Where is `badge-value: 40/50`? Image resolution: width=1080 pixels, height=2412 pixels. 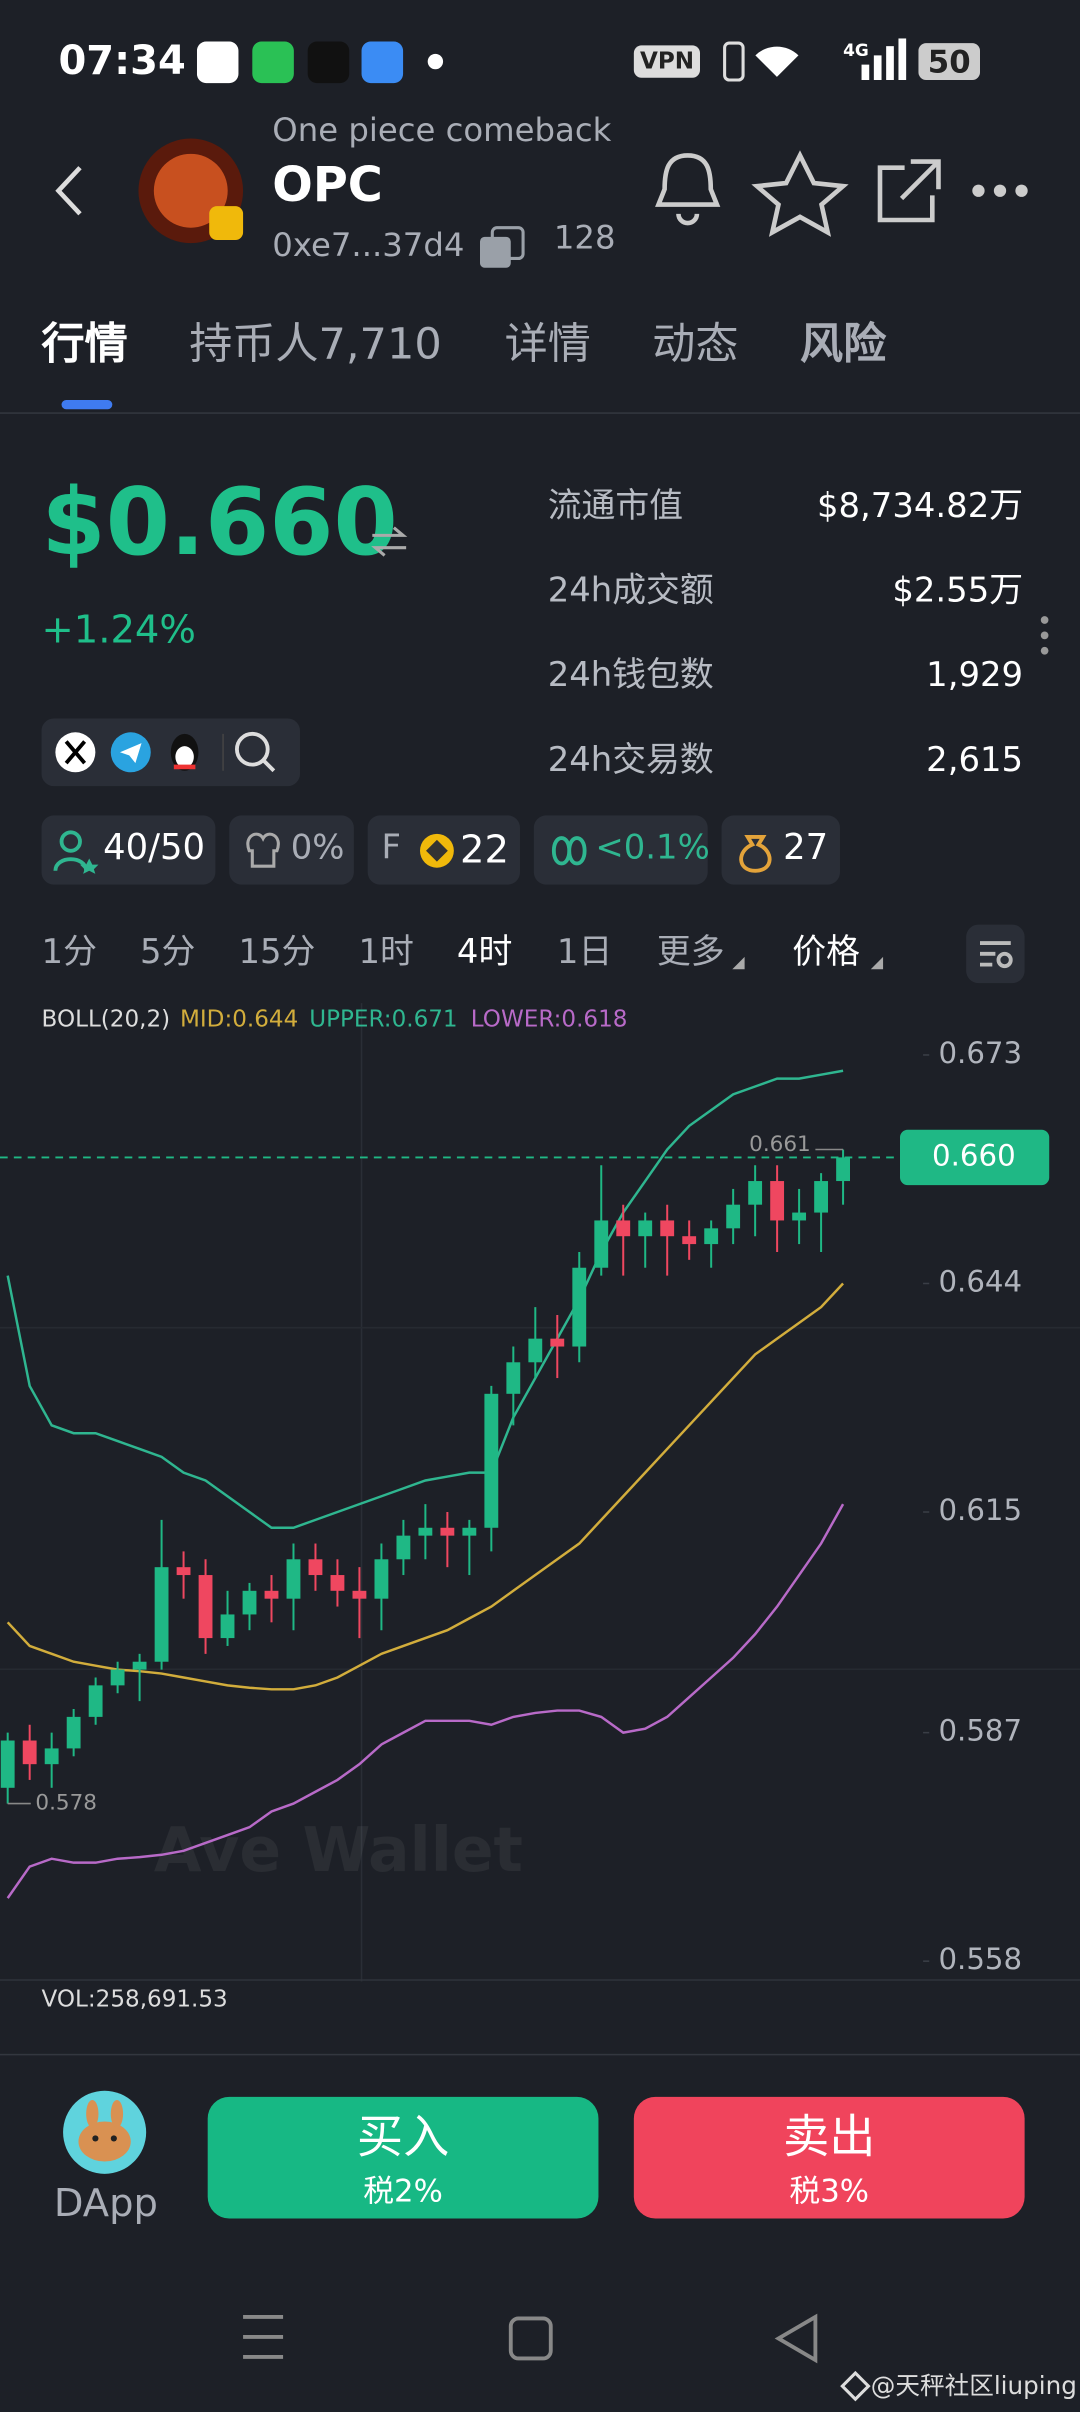
badge-value: 40/50 is located at coordinates (154, 848).